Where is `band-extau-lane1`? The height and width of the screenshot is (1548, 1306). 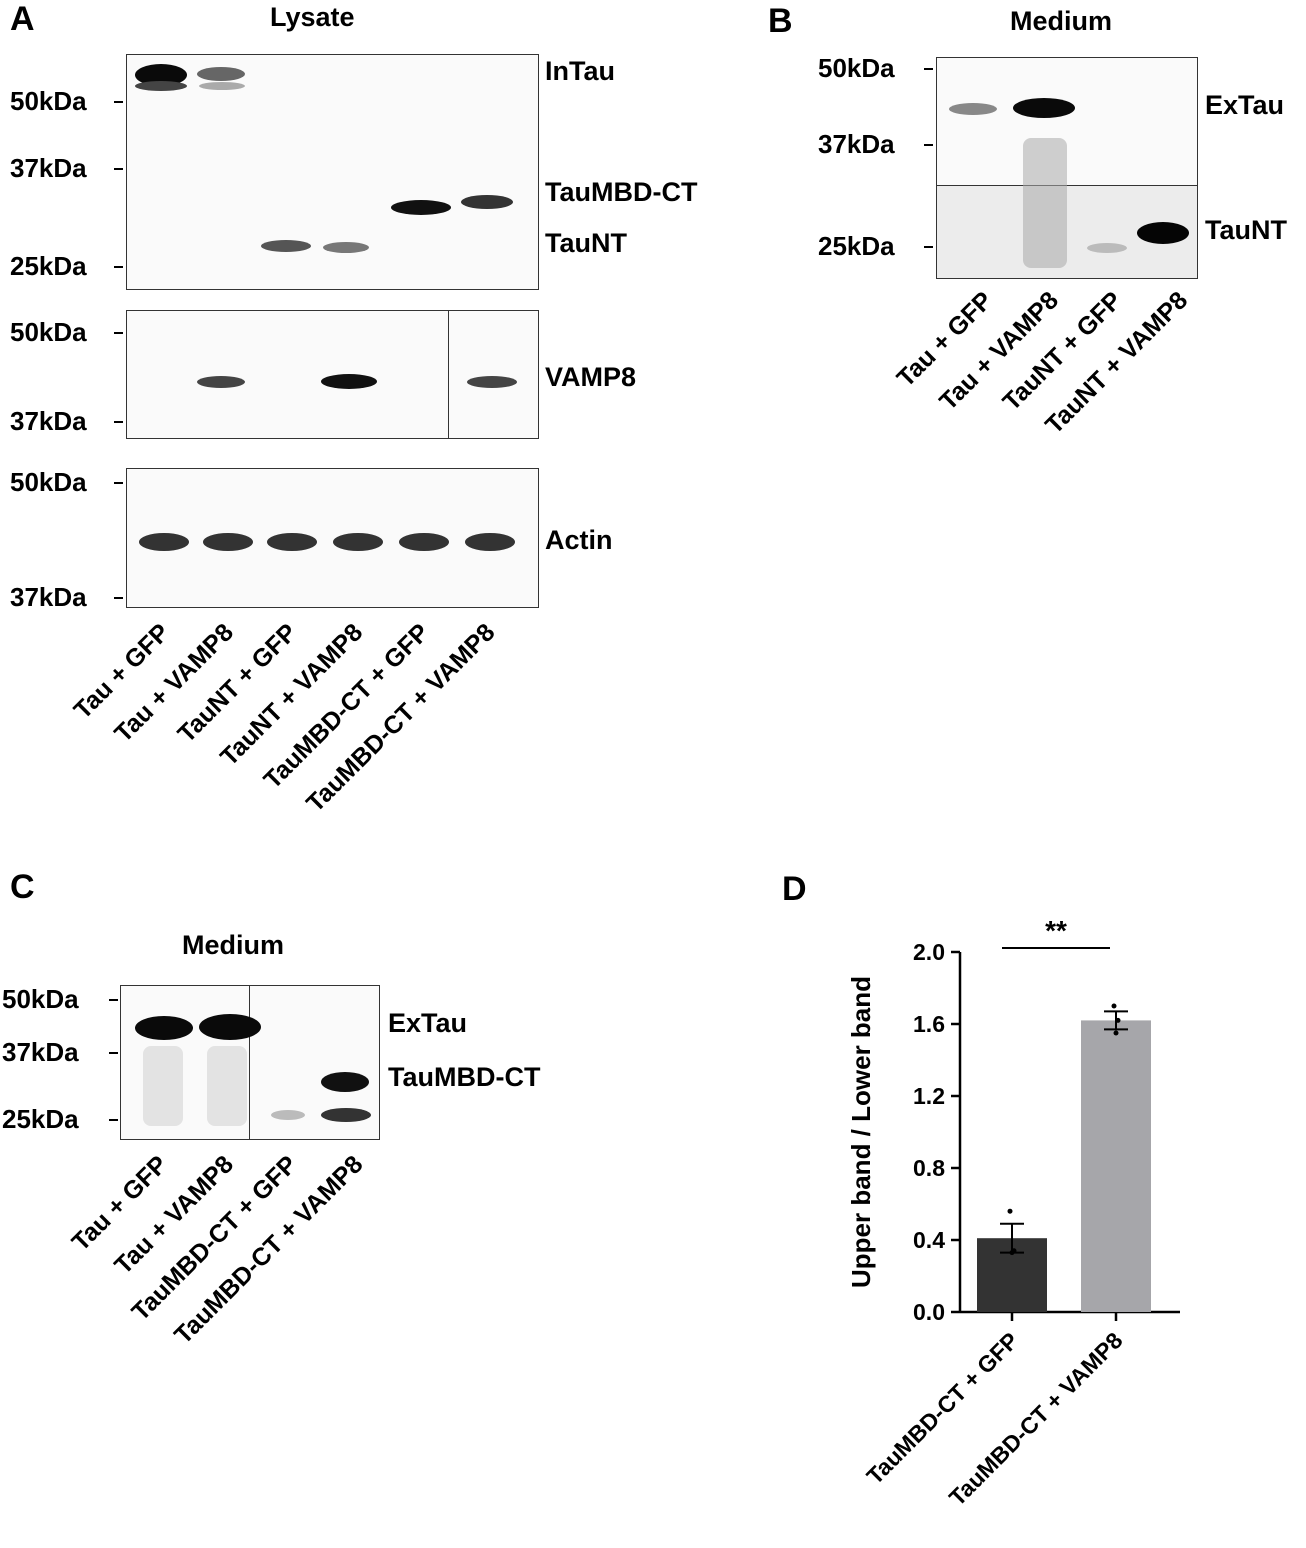 band-extau-lane1 is located at coordinates (973, 109).